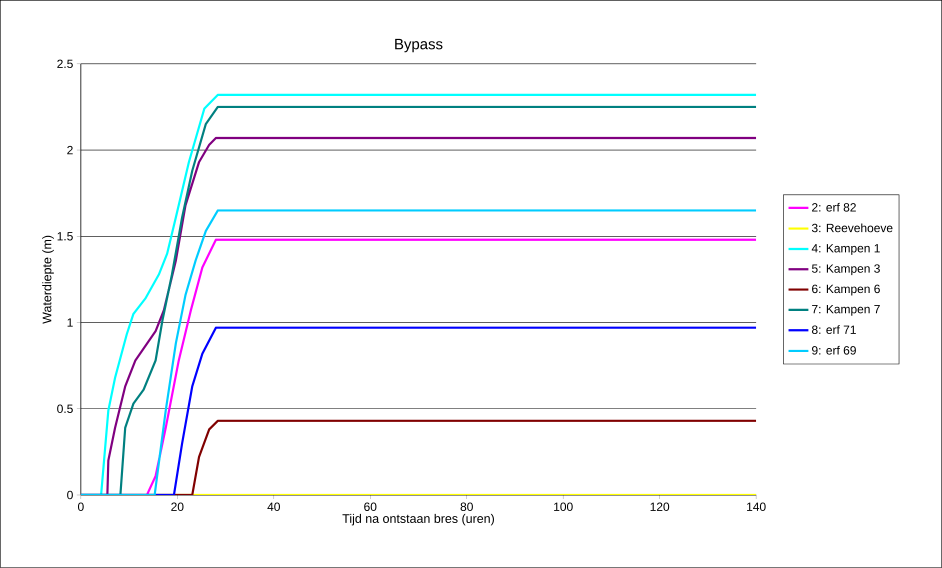 This screenshot has width=942, height=568. Describe the element at coordinates (70, 495) in the screenshot. I see `y-tick-label: 0` at that location.